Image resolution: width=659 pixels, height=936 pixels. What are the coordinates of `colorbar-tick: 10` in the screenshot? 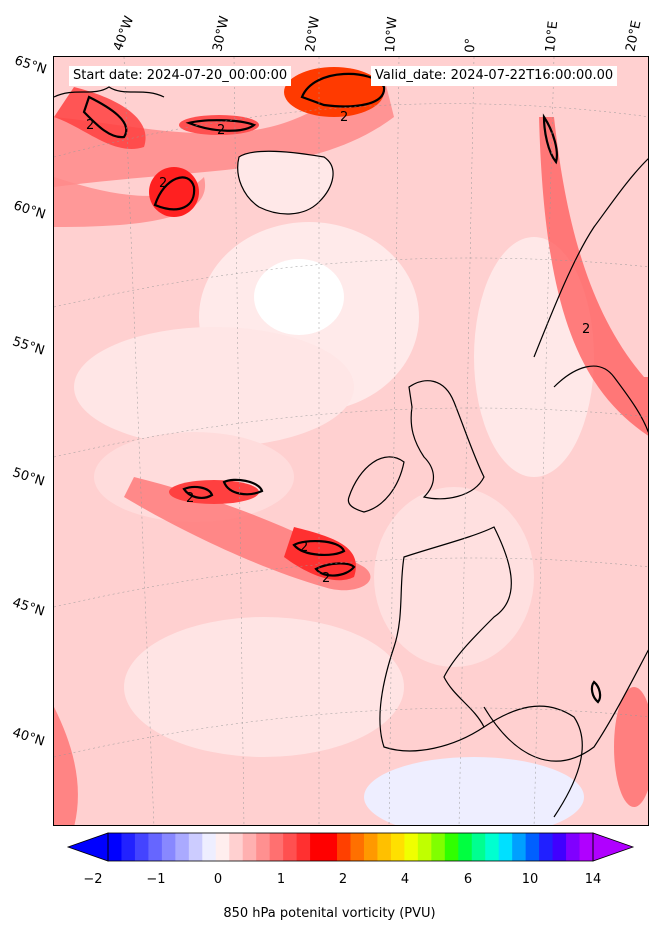 It's located at (530, 879).